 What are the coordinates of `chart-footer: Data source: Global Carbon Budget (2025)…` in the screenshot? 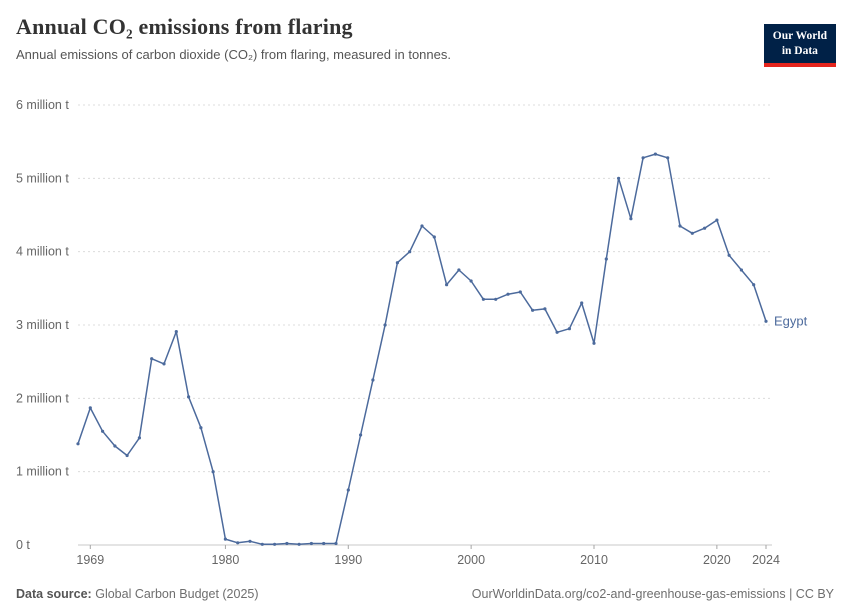 It's located at (425, 594).